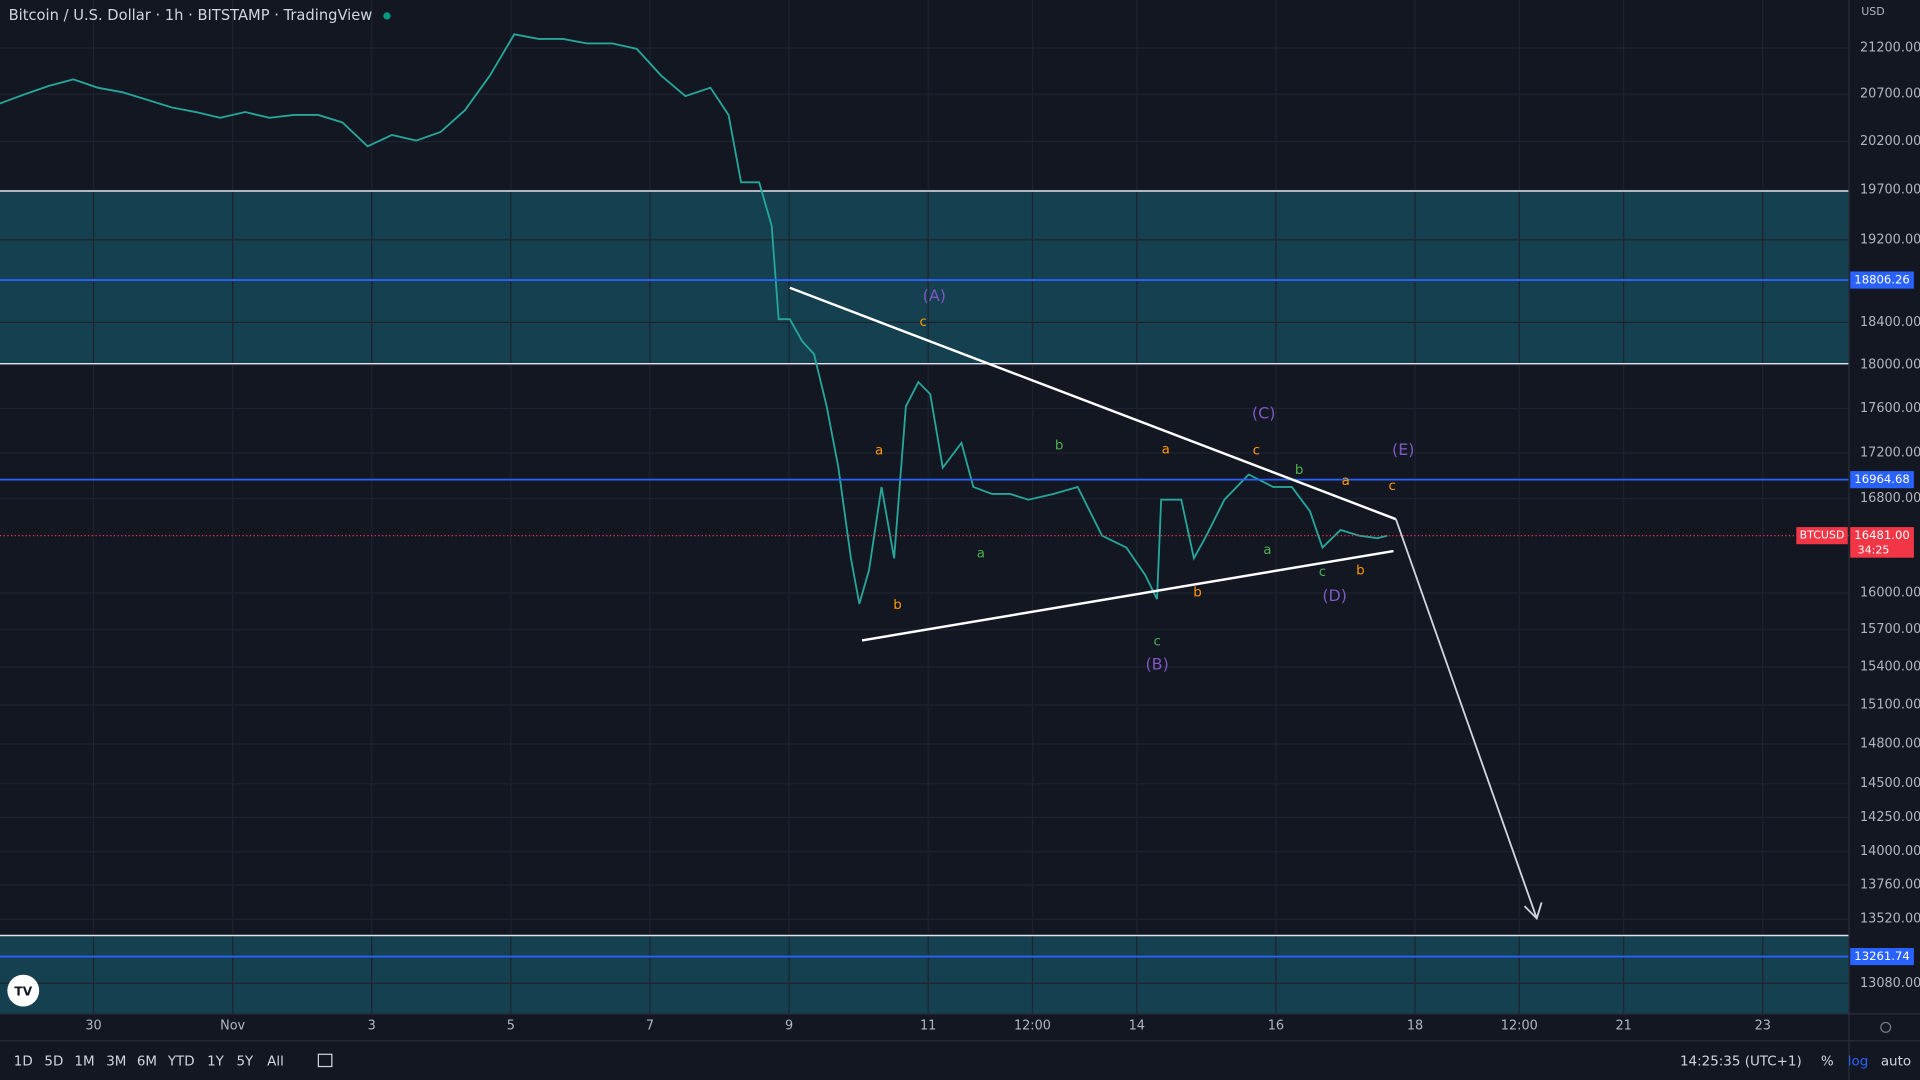 The width and height of the screenshot is (1920, 1080). Describe the element at coordinates (387, 16) in the screenshot. I see `status-dot` at that location.